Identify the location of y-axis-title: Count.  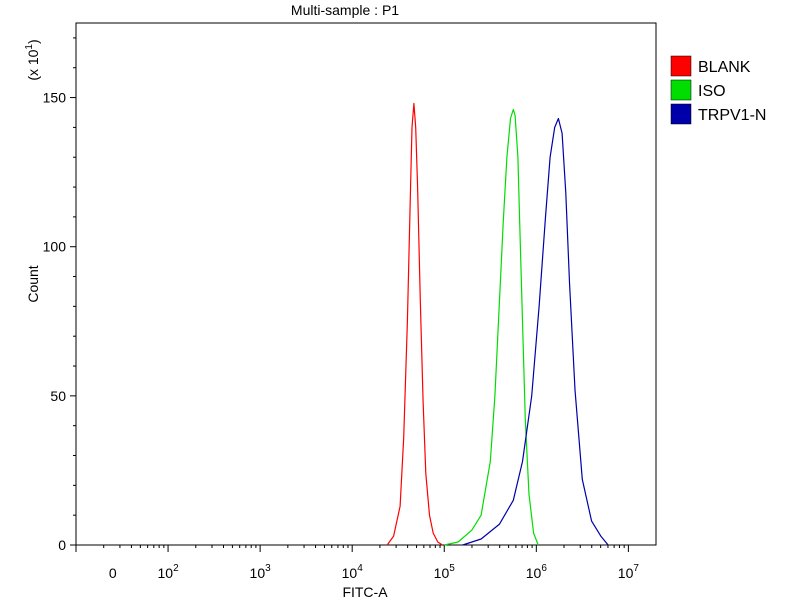
(33, 283).